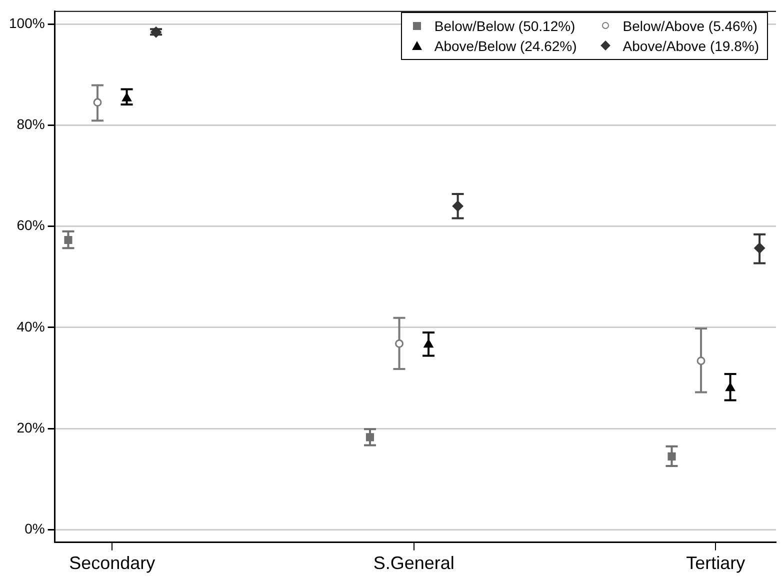 This screenshot has height=582, width=782. Describe the element at coordinates (413, 563) in the screenshot. I see `x-tick-label: S.General` at that location.